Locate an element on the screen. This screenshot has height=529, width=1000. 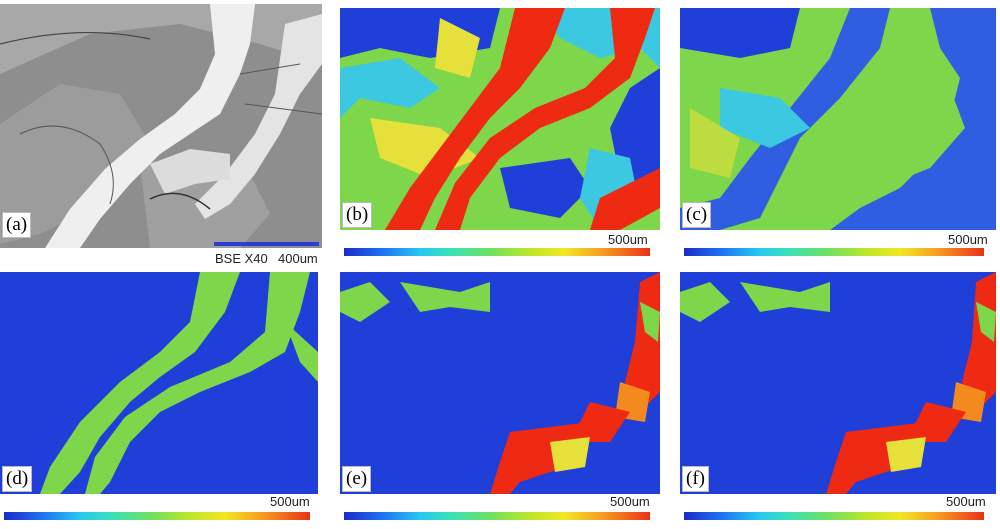
panel-label: (a) is located at coordinates (17, 225).